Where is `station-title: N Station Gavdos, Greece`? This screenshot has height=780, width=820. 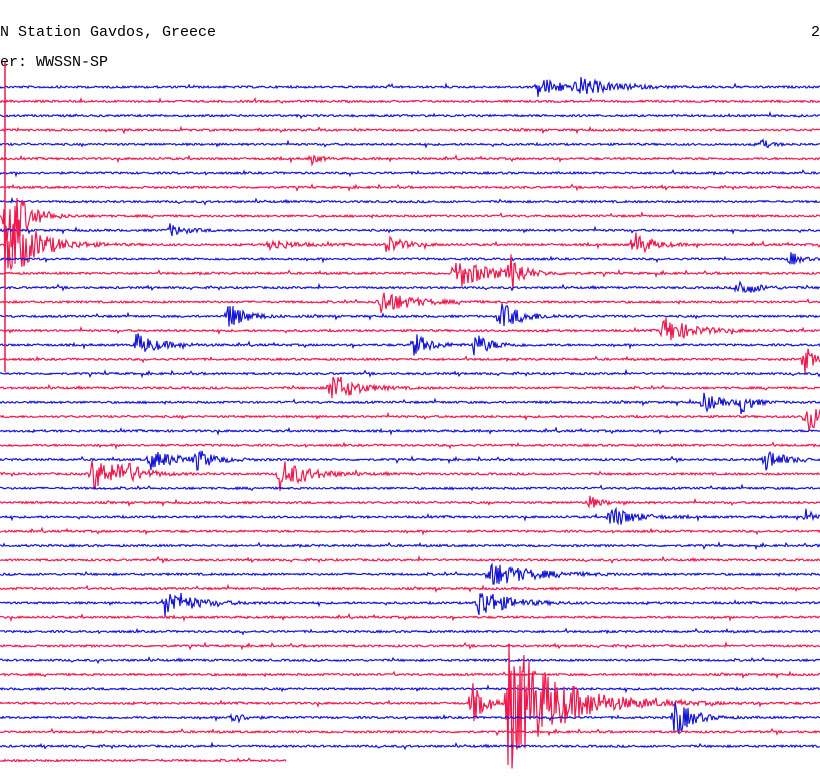 station-title: N Station Gavdos, Greece is located at coordinates (108, 32).